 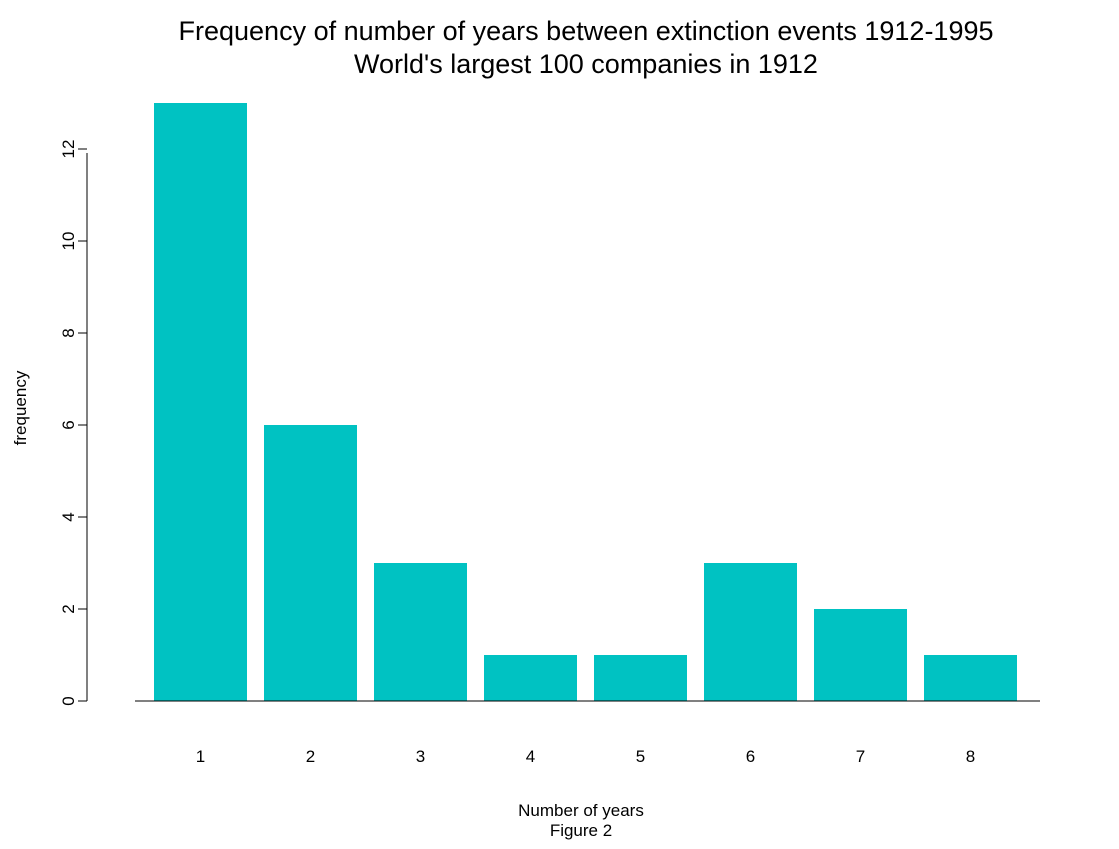 What do you see at coordinates (581, 810) in the screenshot?
I see `x-axis-label: Number of years` at bounding box center [581, 810].